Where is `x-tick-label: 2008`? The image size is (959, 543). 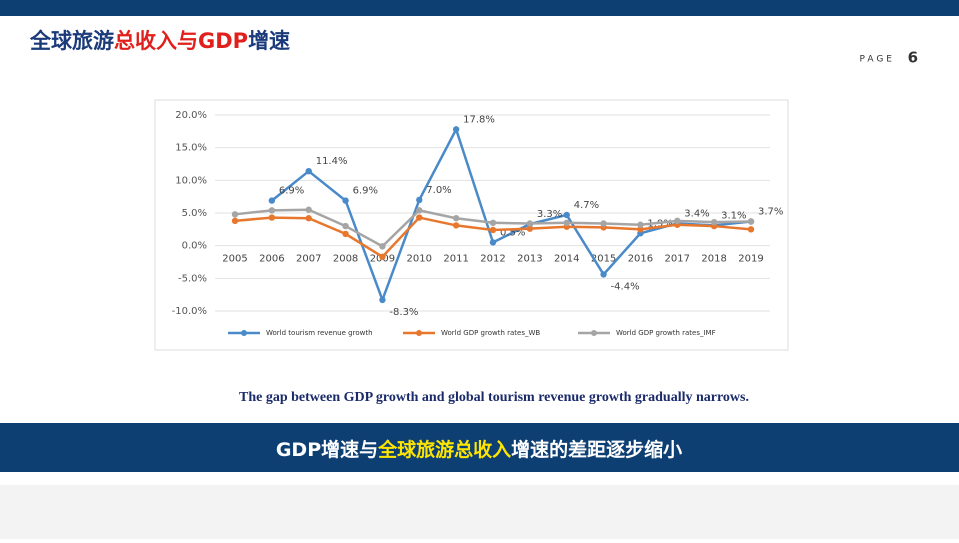 x-tick-label: 2008 is located at coordinates (345, 259).